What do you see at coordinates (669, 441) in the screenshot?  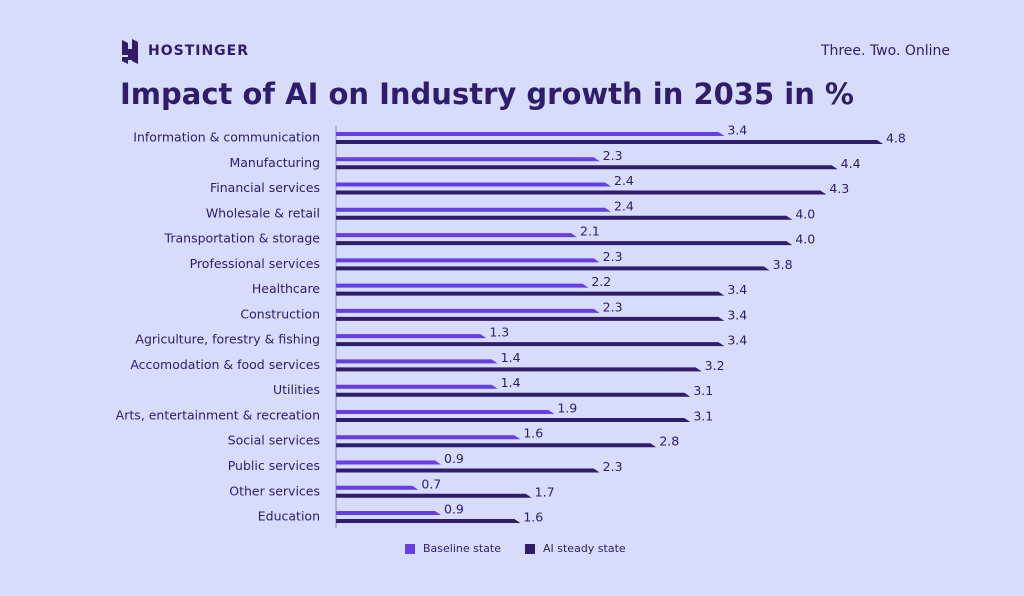 I see `value-label: 2.8` at bounding box center [669, 441].